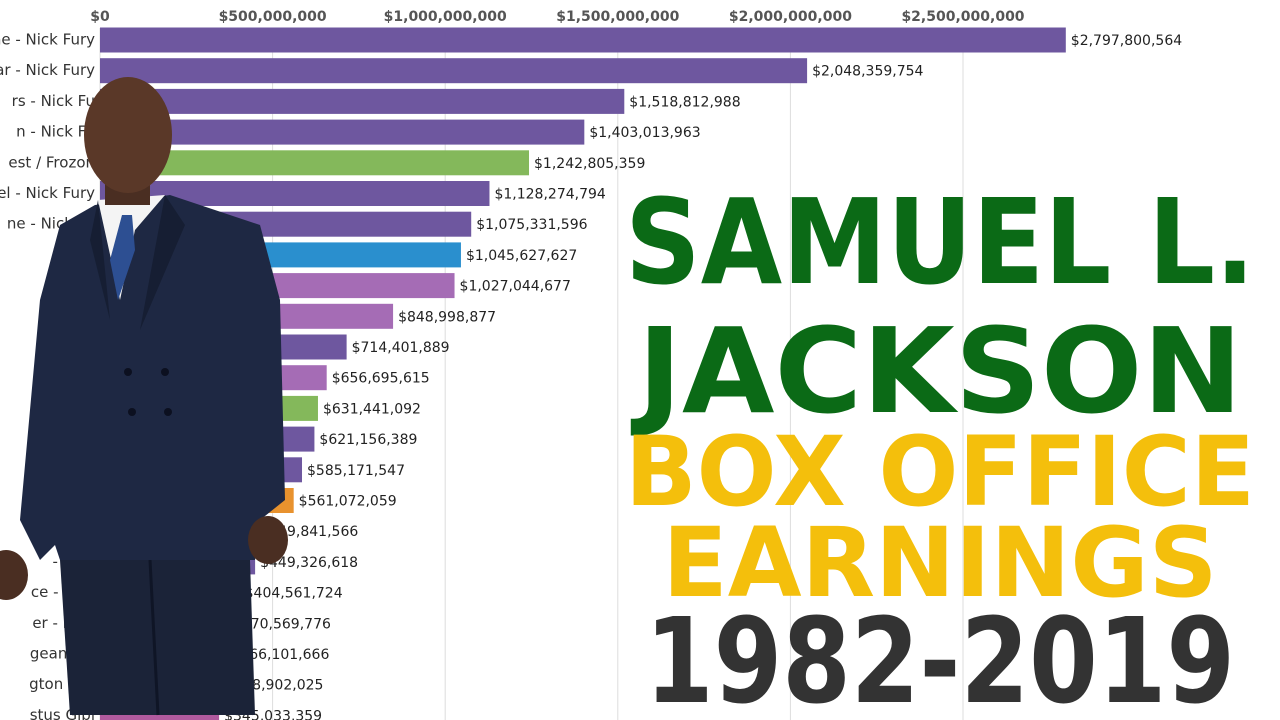  What do you see at coordinates (47, 40) in the screenshot?
I see `category-label: ne - Nick Fury` at bounding box center [47, 40].